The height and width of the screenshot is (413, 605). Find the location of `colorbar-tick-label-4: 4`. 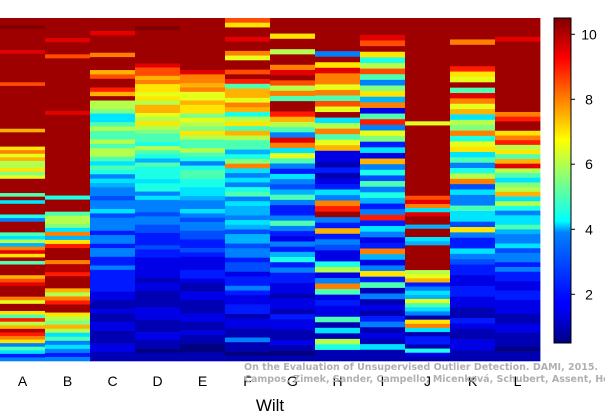

colorbar-tick-label-4: 4 is located at coordinates (589, 229).